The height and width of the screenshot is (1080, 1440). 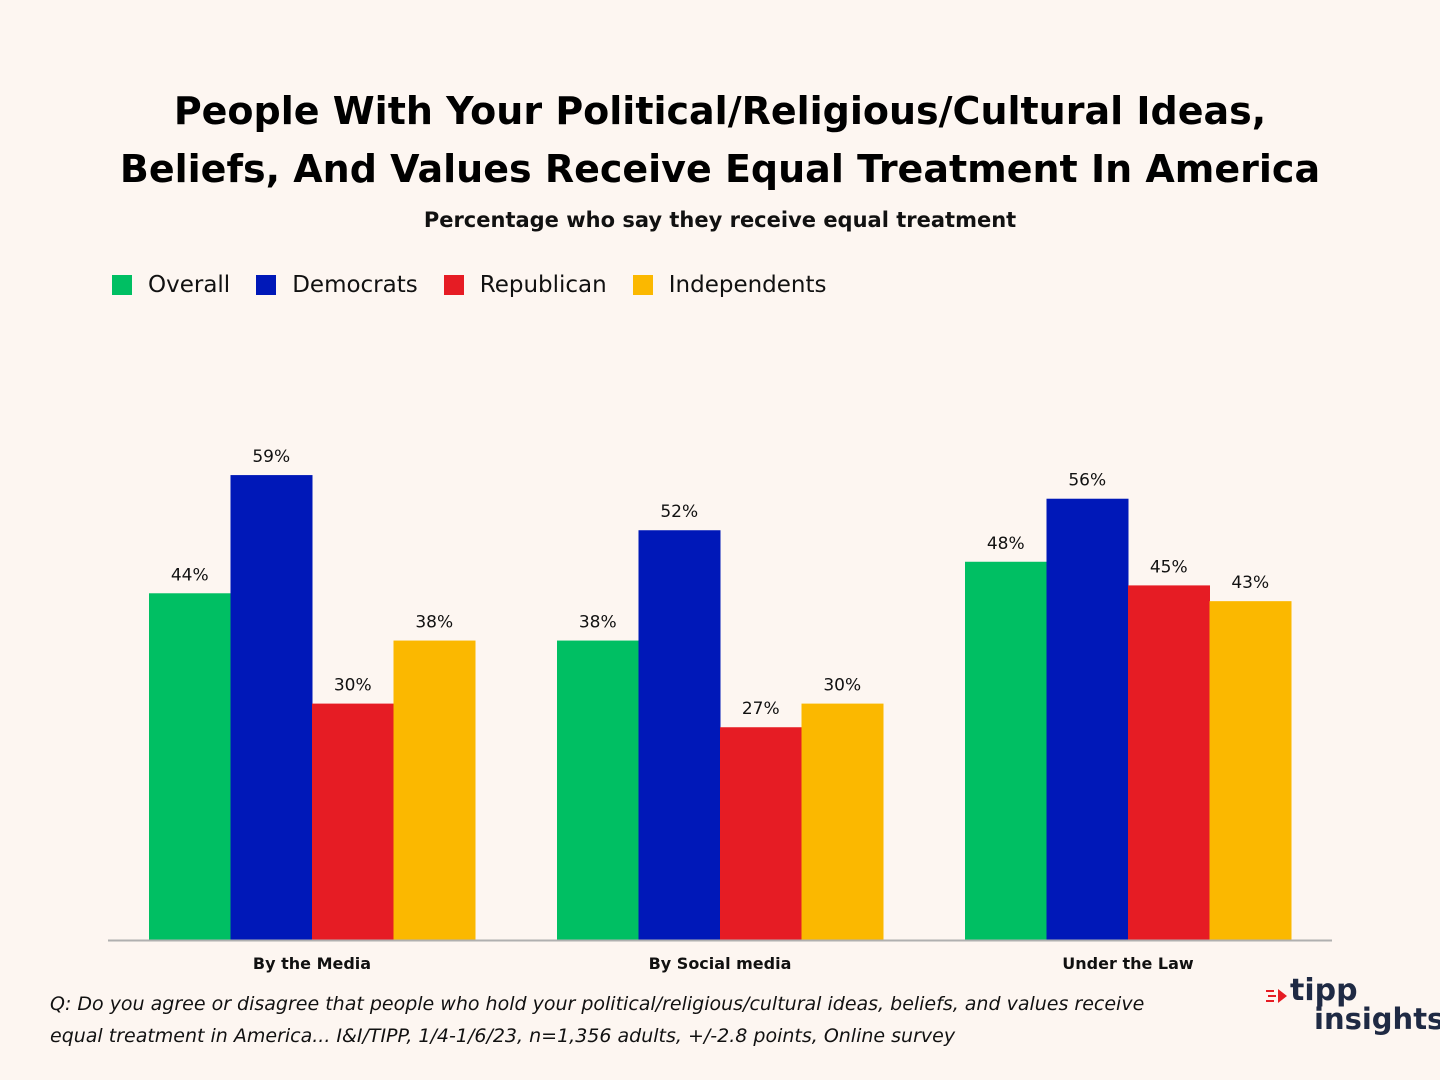 What do you see at coordinates (642, 285) in the screenshot?
I see `legend-swatch-independents` at bounding box center [642, 285].